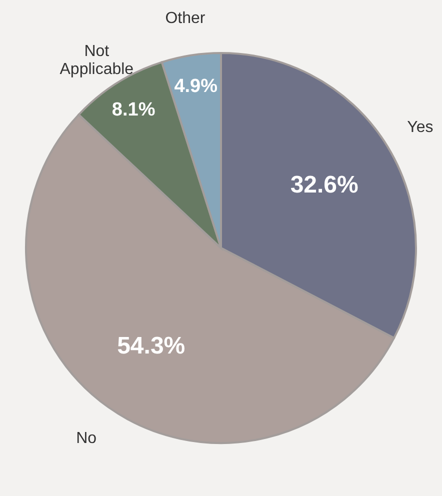  What do you see at coordinates (151, 346) in the screenshot?
I see `data-label: 54.3%` at bounding box center [151, 346].